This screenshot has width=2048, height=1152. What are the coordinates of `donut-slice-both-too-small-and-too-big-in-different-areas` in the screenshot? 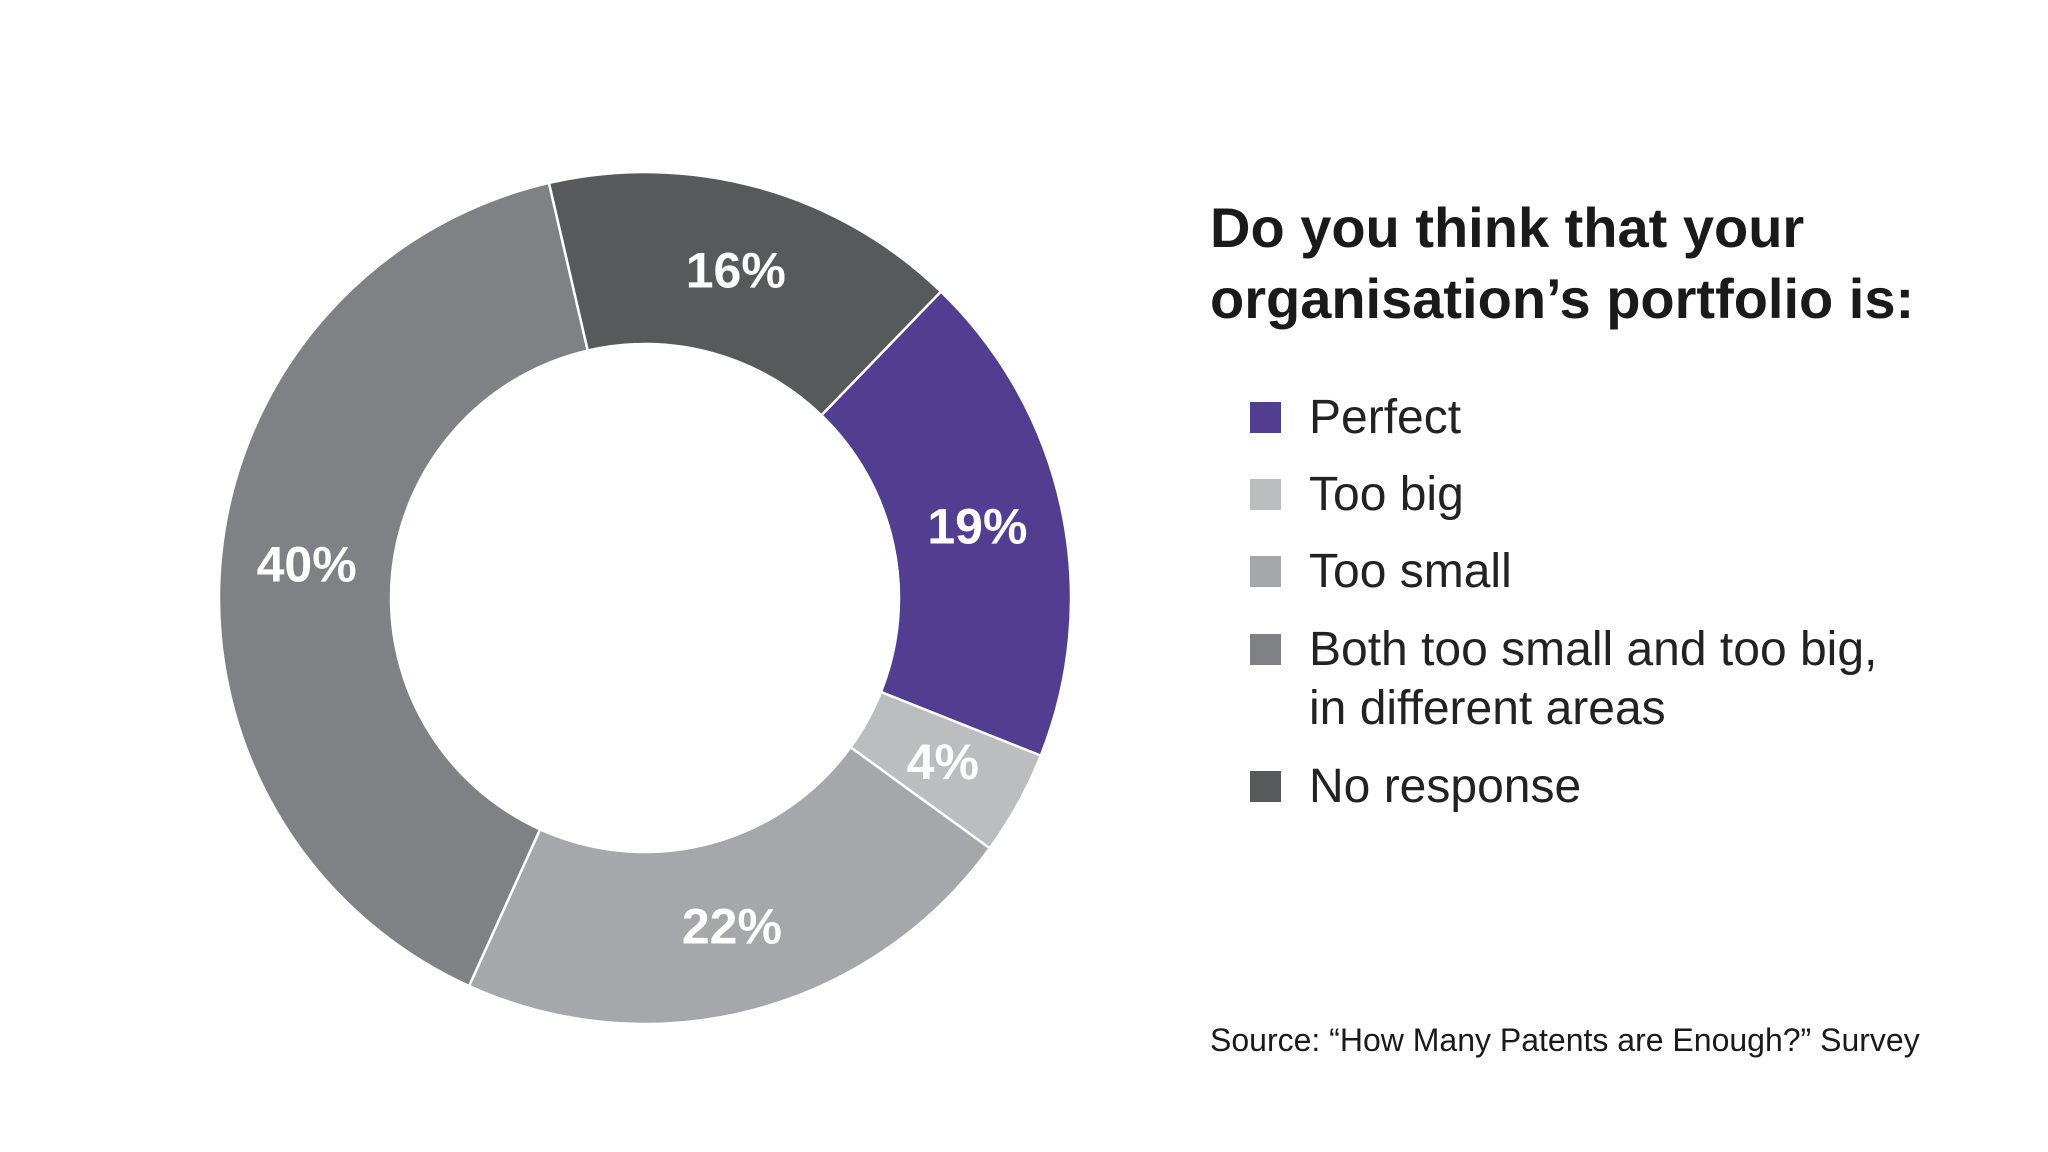 It's located at (403, 584).